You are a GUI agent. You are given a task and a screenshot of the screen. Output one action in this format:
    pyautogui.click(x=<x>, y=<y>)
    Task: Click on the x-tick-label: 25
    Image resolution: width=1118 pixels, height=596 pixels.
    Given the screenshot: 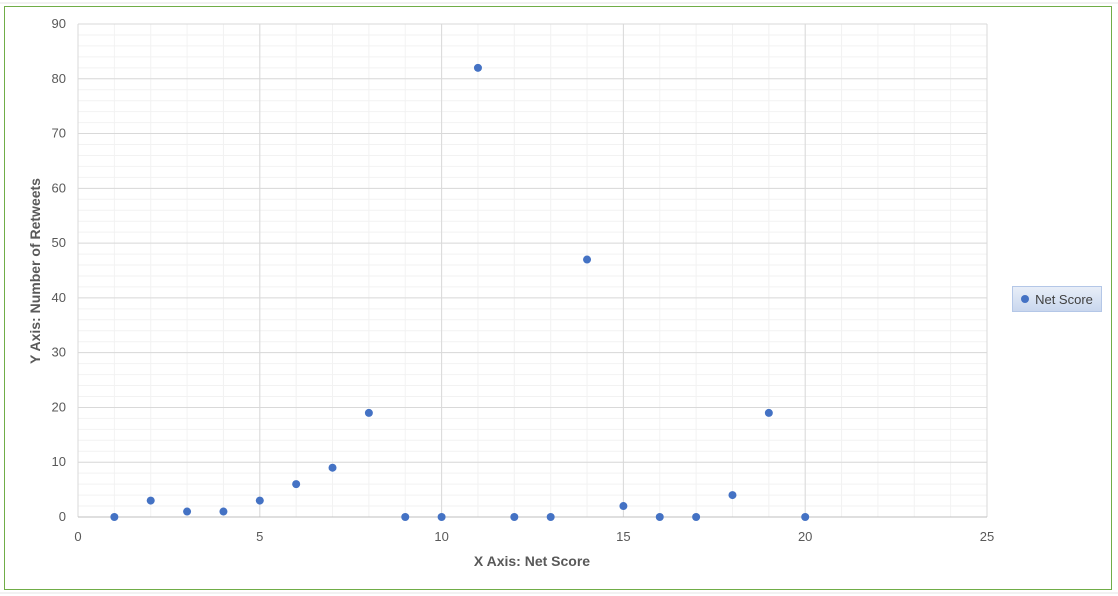 What is the action you would take?
    pyautogui.click(x=987, y=536)
    